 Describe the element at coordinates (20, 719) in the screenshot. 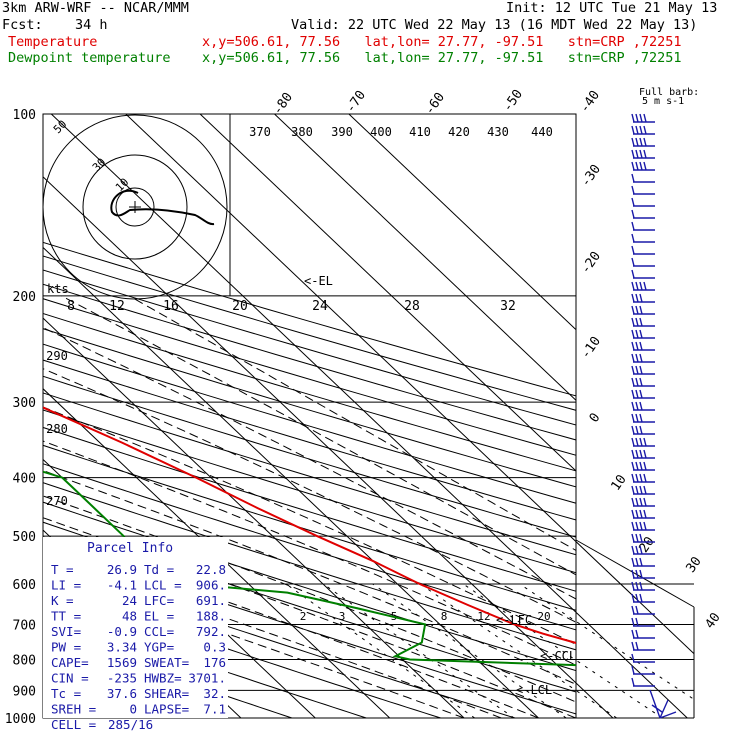

I see `pressure-tick-label: 1000` at that location.